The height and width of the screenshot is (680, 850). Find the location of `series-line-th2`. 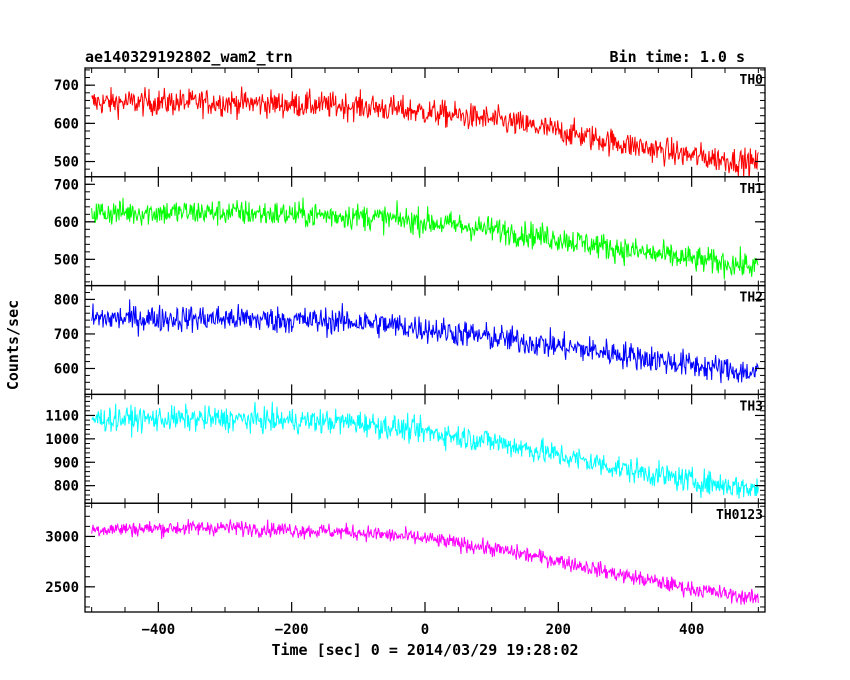

series-line-th2 is located at coordinates (425, 341).